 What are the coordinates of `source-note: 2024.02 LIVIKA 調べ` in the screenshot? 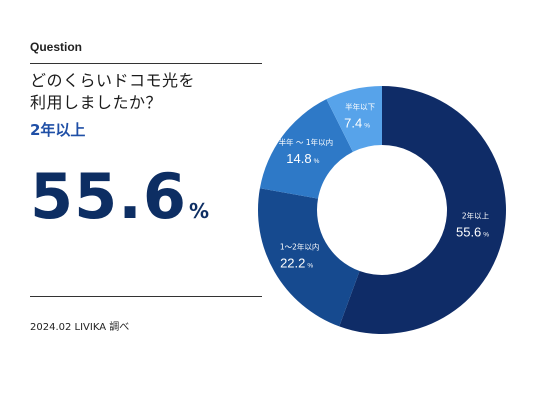 It's located at (80, 327).